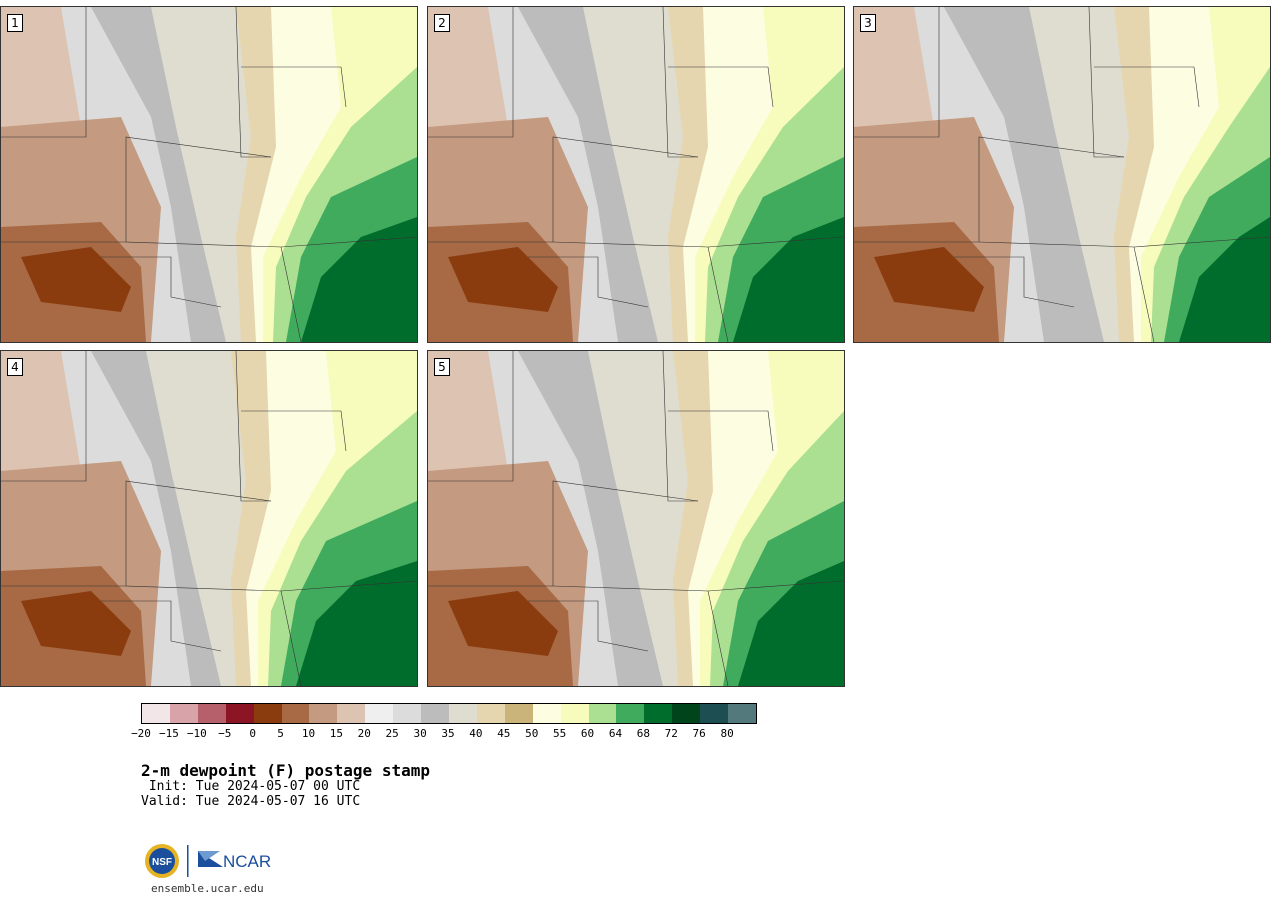 The image size is (1280, 901). I want to click on colorbar-tick-label: 40, so click(476, 733).